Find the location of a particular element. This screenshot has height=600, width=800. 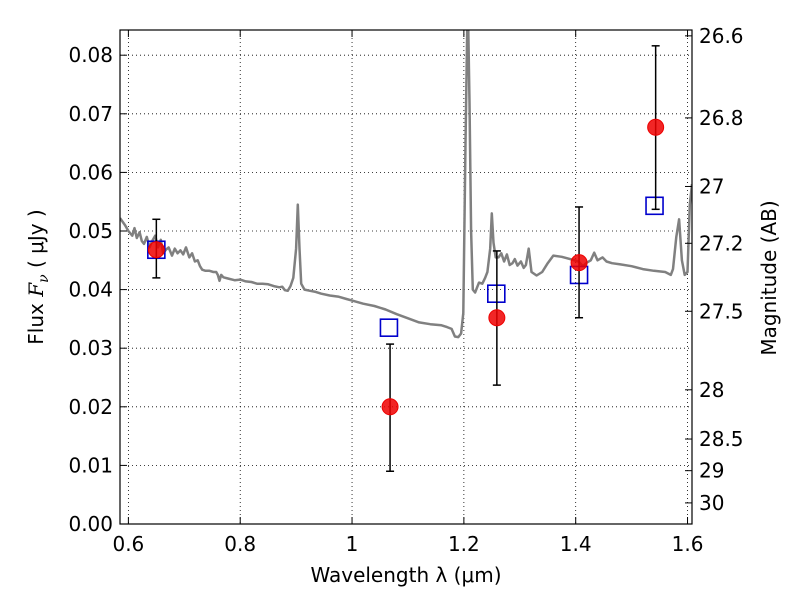

y-tick-label: 0.02 is located at coordinates (90, 407).